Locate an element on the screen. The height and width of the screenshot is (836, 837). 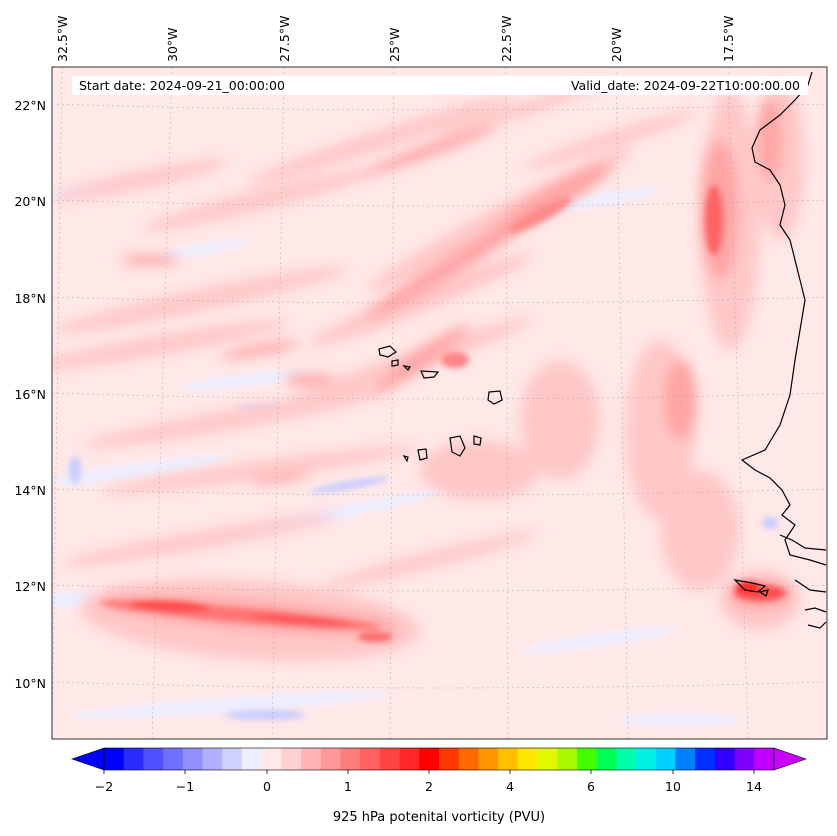
colorbar-tick-label: 6 is located at coordinates (591, 786).